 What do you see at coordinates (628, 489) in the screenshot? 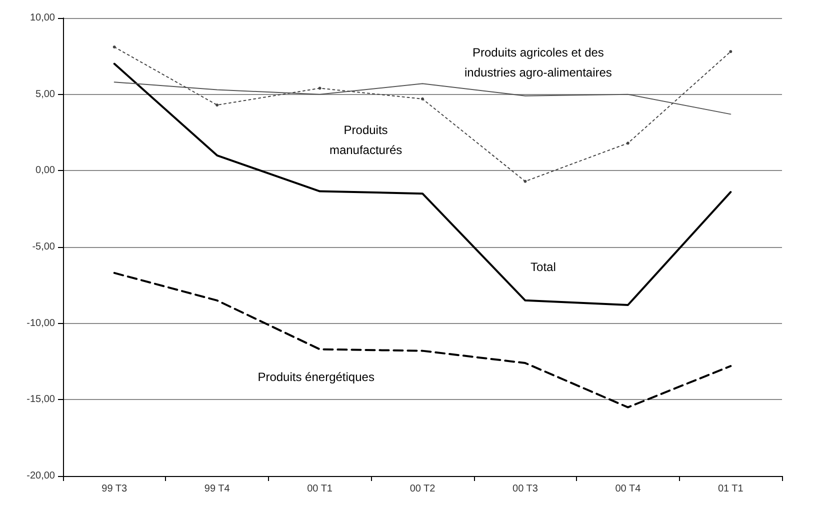
I see `x-tick-label: 00 T4` at bounding box center [628, 489].